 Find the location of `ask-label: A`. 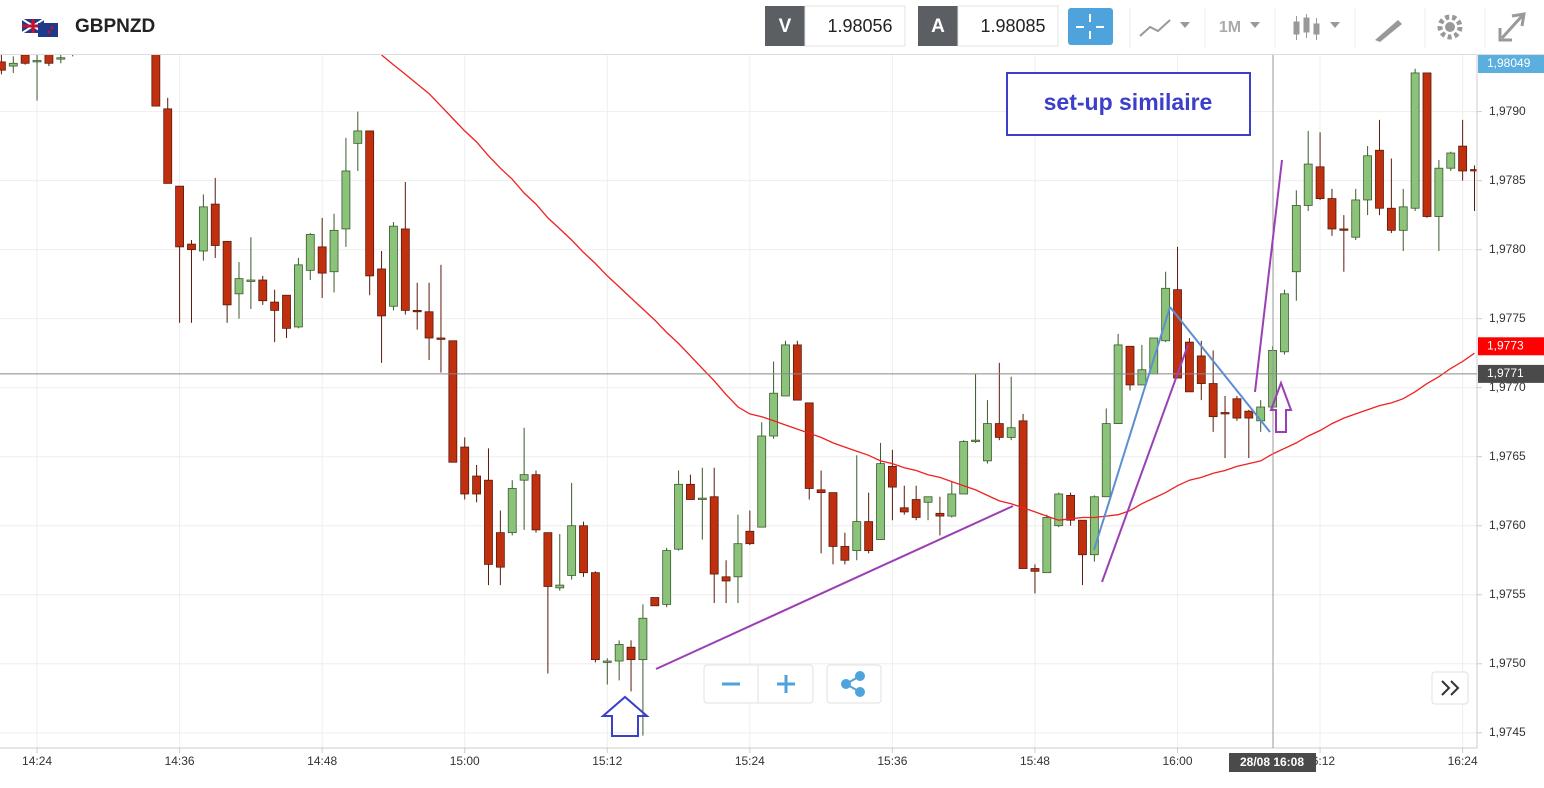

ask-label: A is located at coordinates (938, 26).